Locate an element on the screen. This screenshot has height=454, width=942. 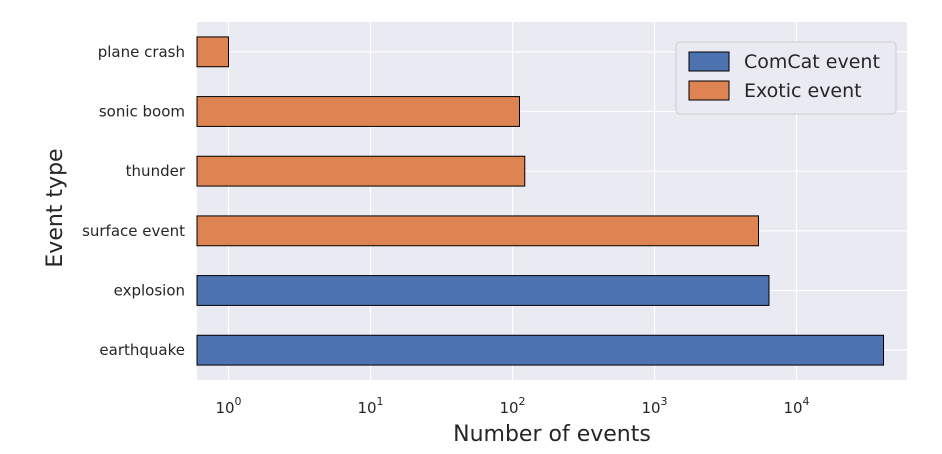
legend: ComCat event Exotic event is located at coordinates (786, 78).